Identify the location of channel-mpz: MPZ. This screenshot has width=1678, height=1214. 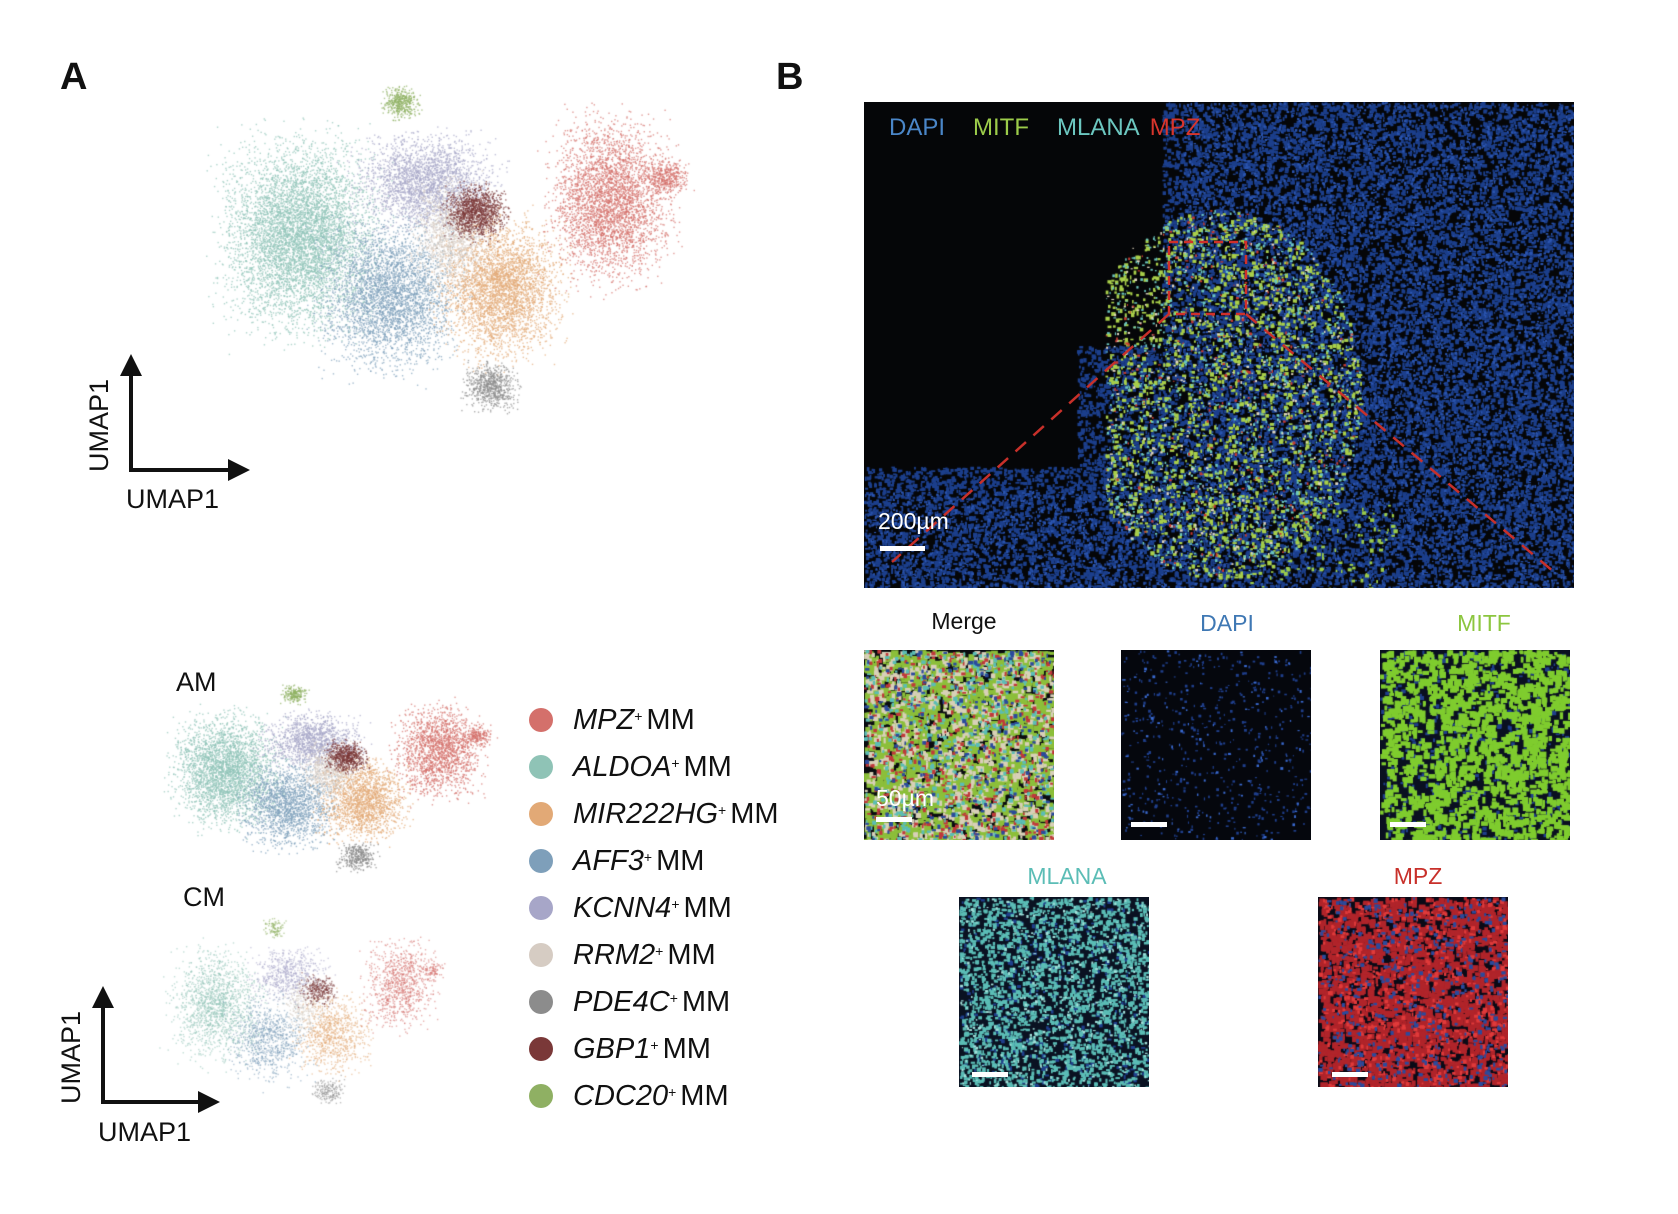
(1175, 127).